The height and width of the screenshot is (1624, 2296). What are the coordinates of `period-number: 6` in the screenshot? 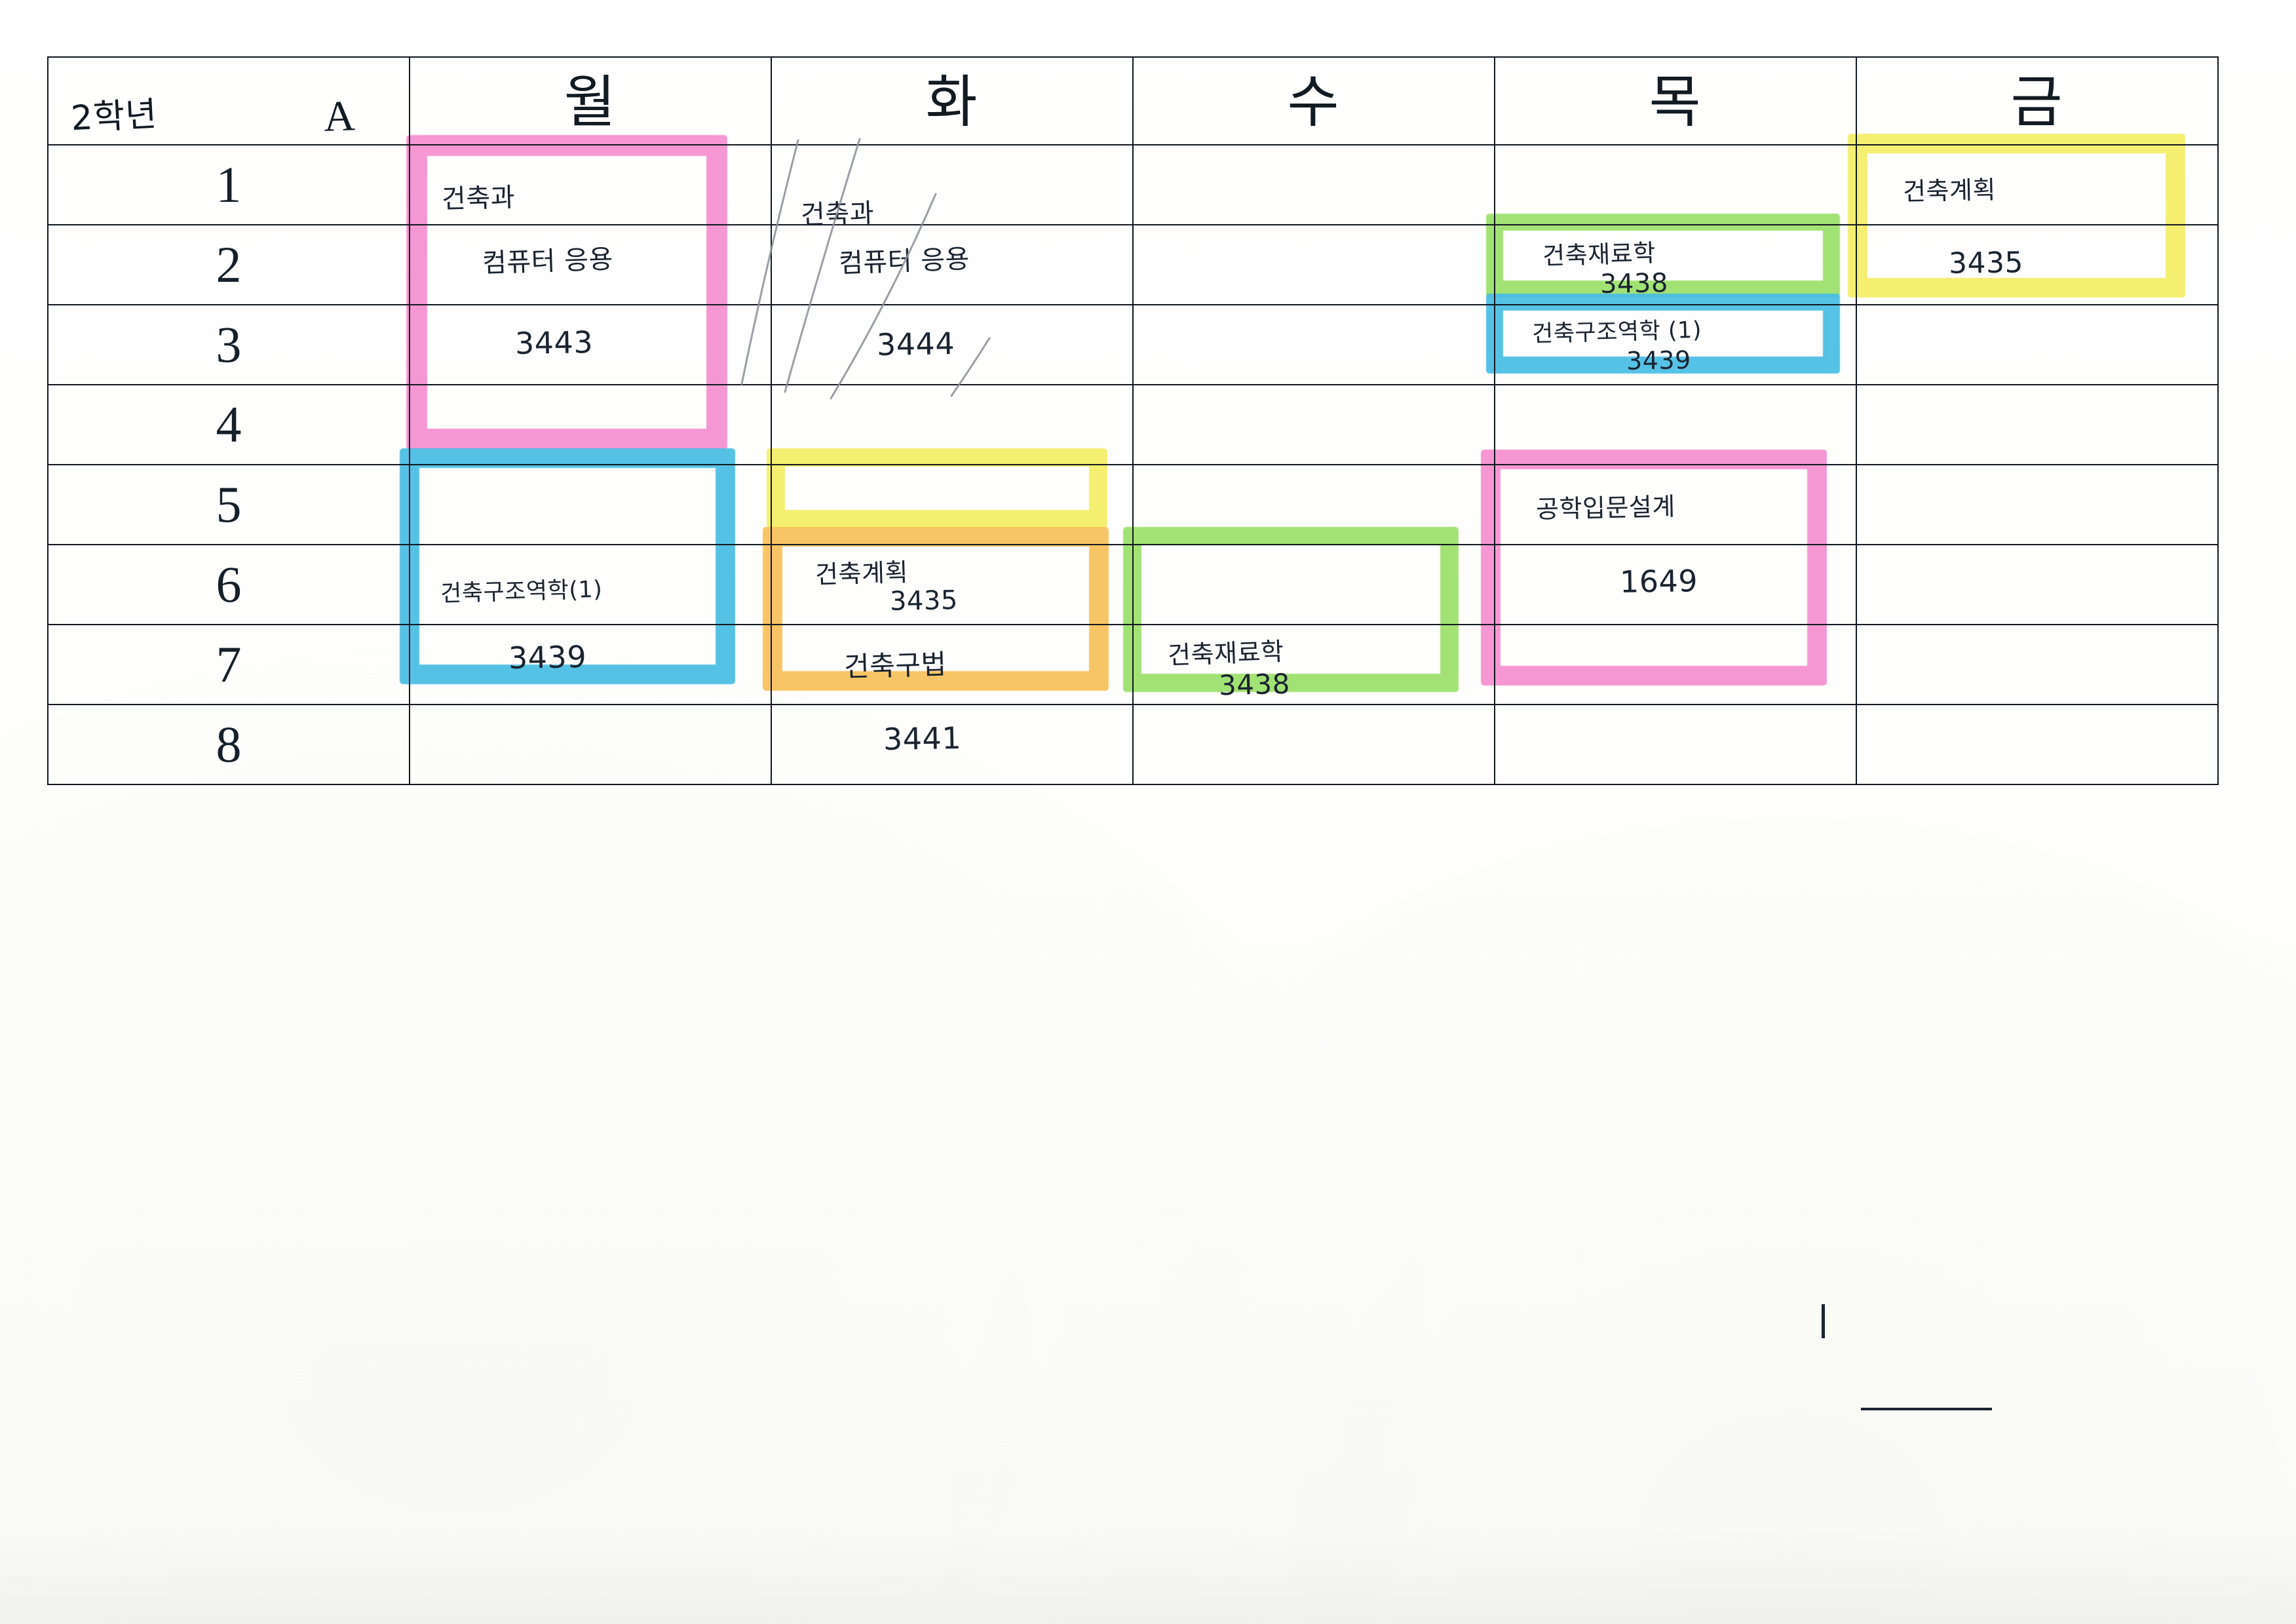 It's located at (229, 584).